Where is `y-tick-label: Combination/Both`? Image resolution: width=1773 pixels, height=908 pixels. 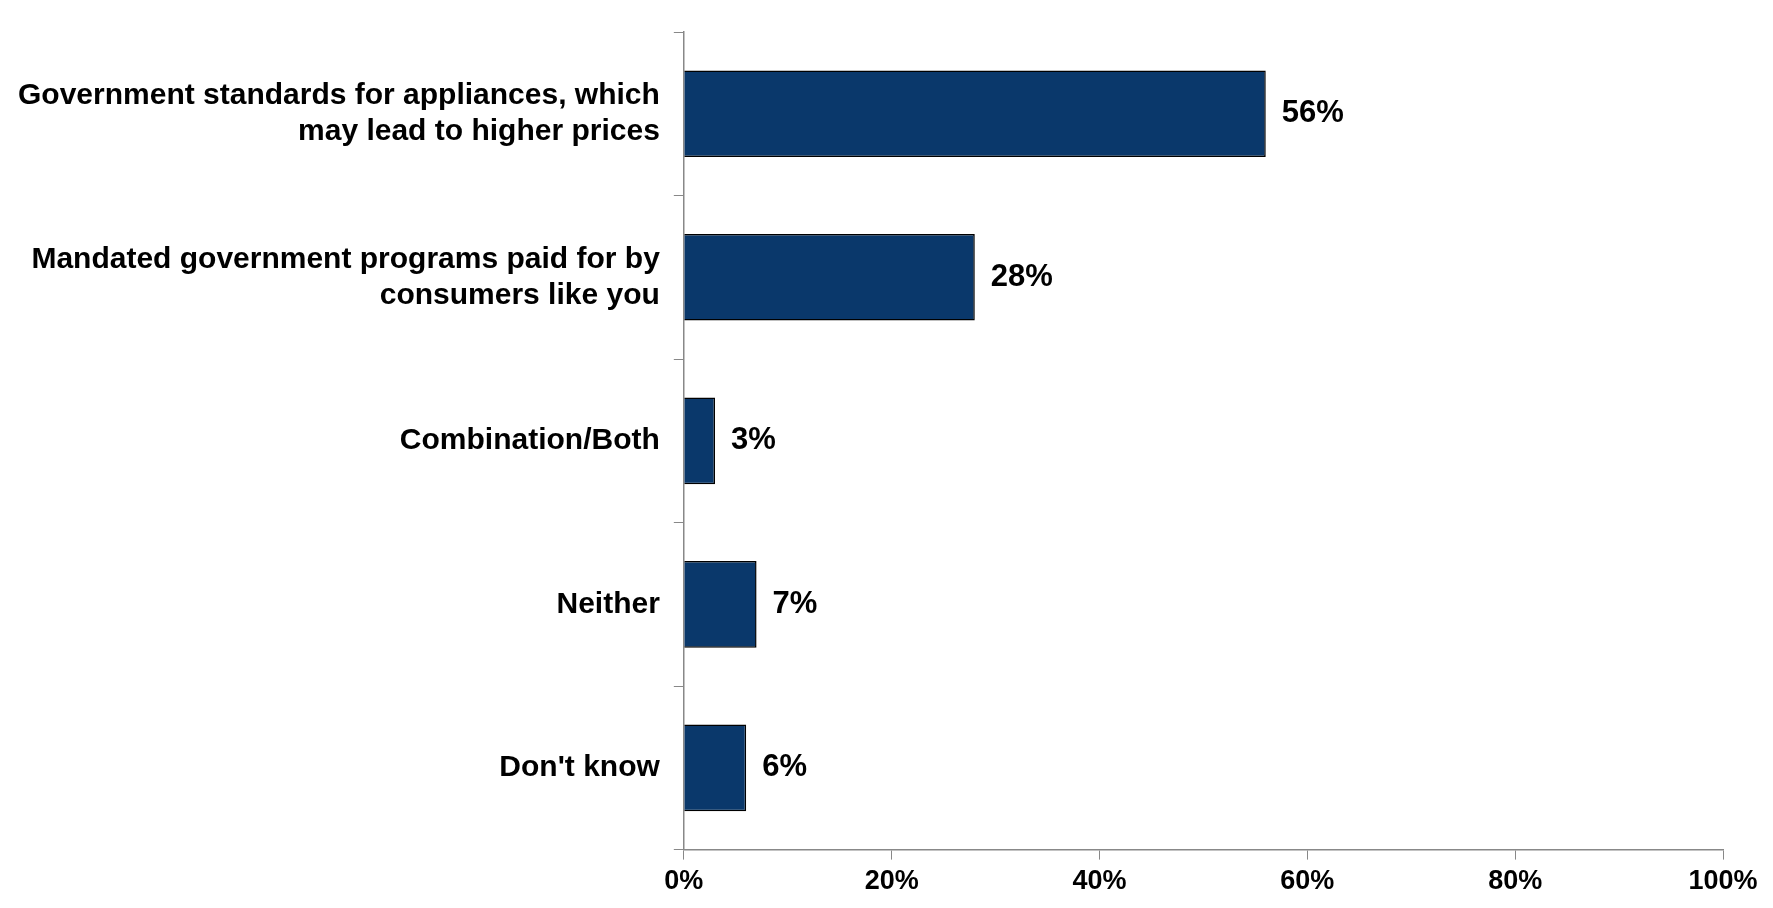 y-tick-label: Combination/Both is located at coordinates (529, 439).